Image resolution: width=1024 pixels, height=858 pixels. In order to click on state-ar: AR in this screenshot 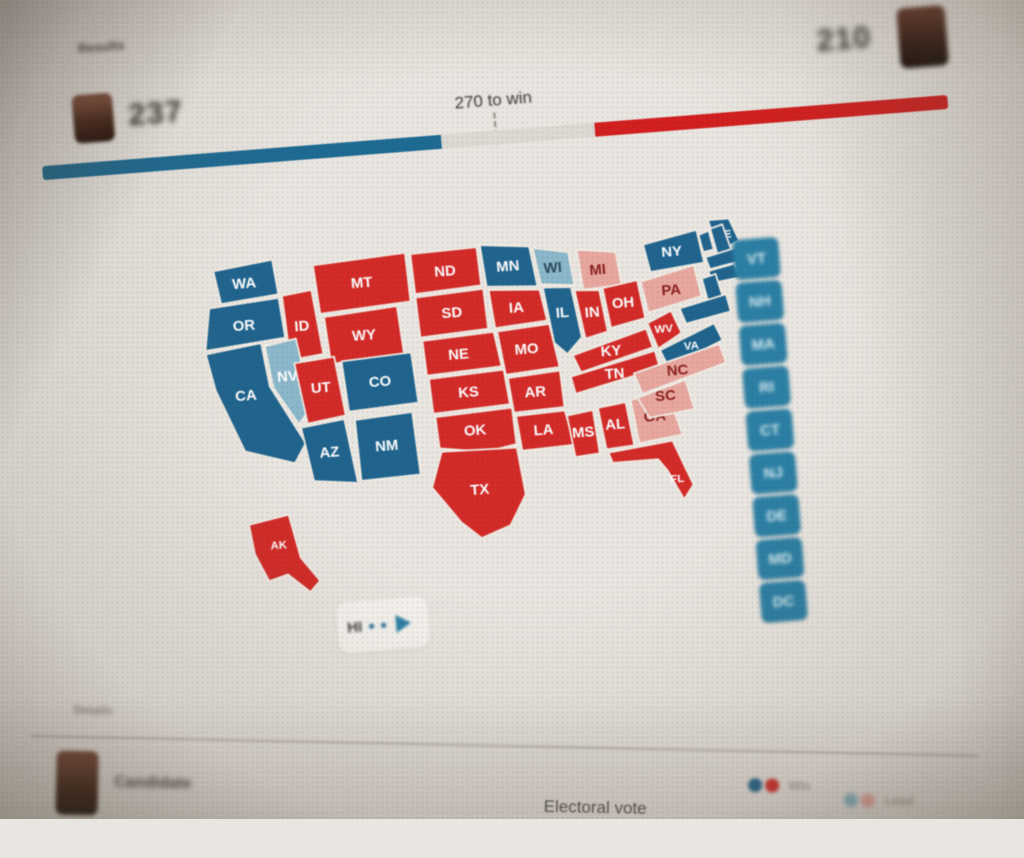, I will do `click(536, 391)`.